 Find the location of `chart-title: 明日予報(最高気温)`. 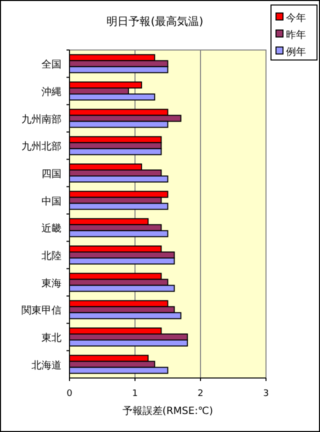

chart-title: 明日予報(最高気温) is located at coordinates (155, 21).